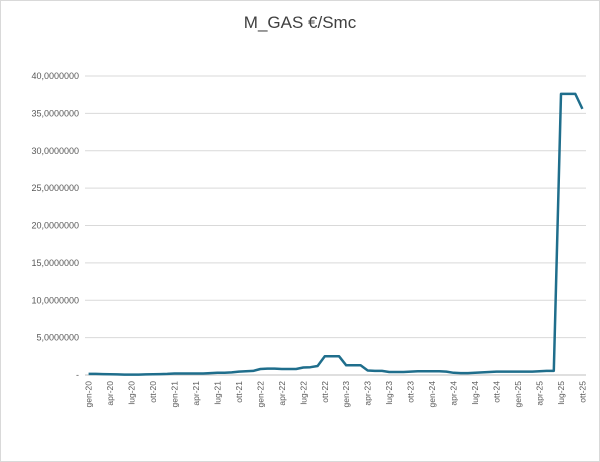 Image resolution: width=600 pixels, height=462 pixels. I want to click on x-tick-label: lug-21, so click(217, 393).